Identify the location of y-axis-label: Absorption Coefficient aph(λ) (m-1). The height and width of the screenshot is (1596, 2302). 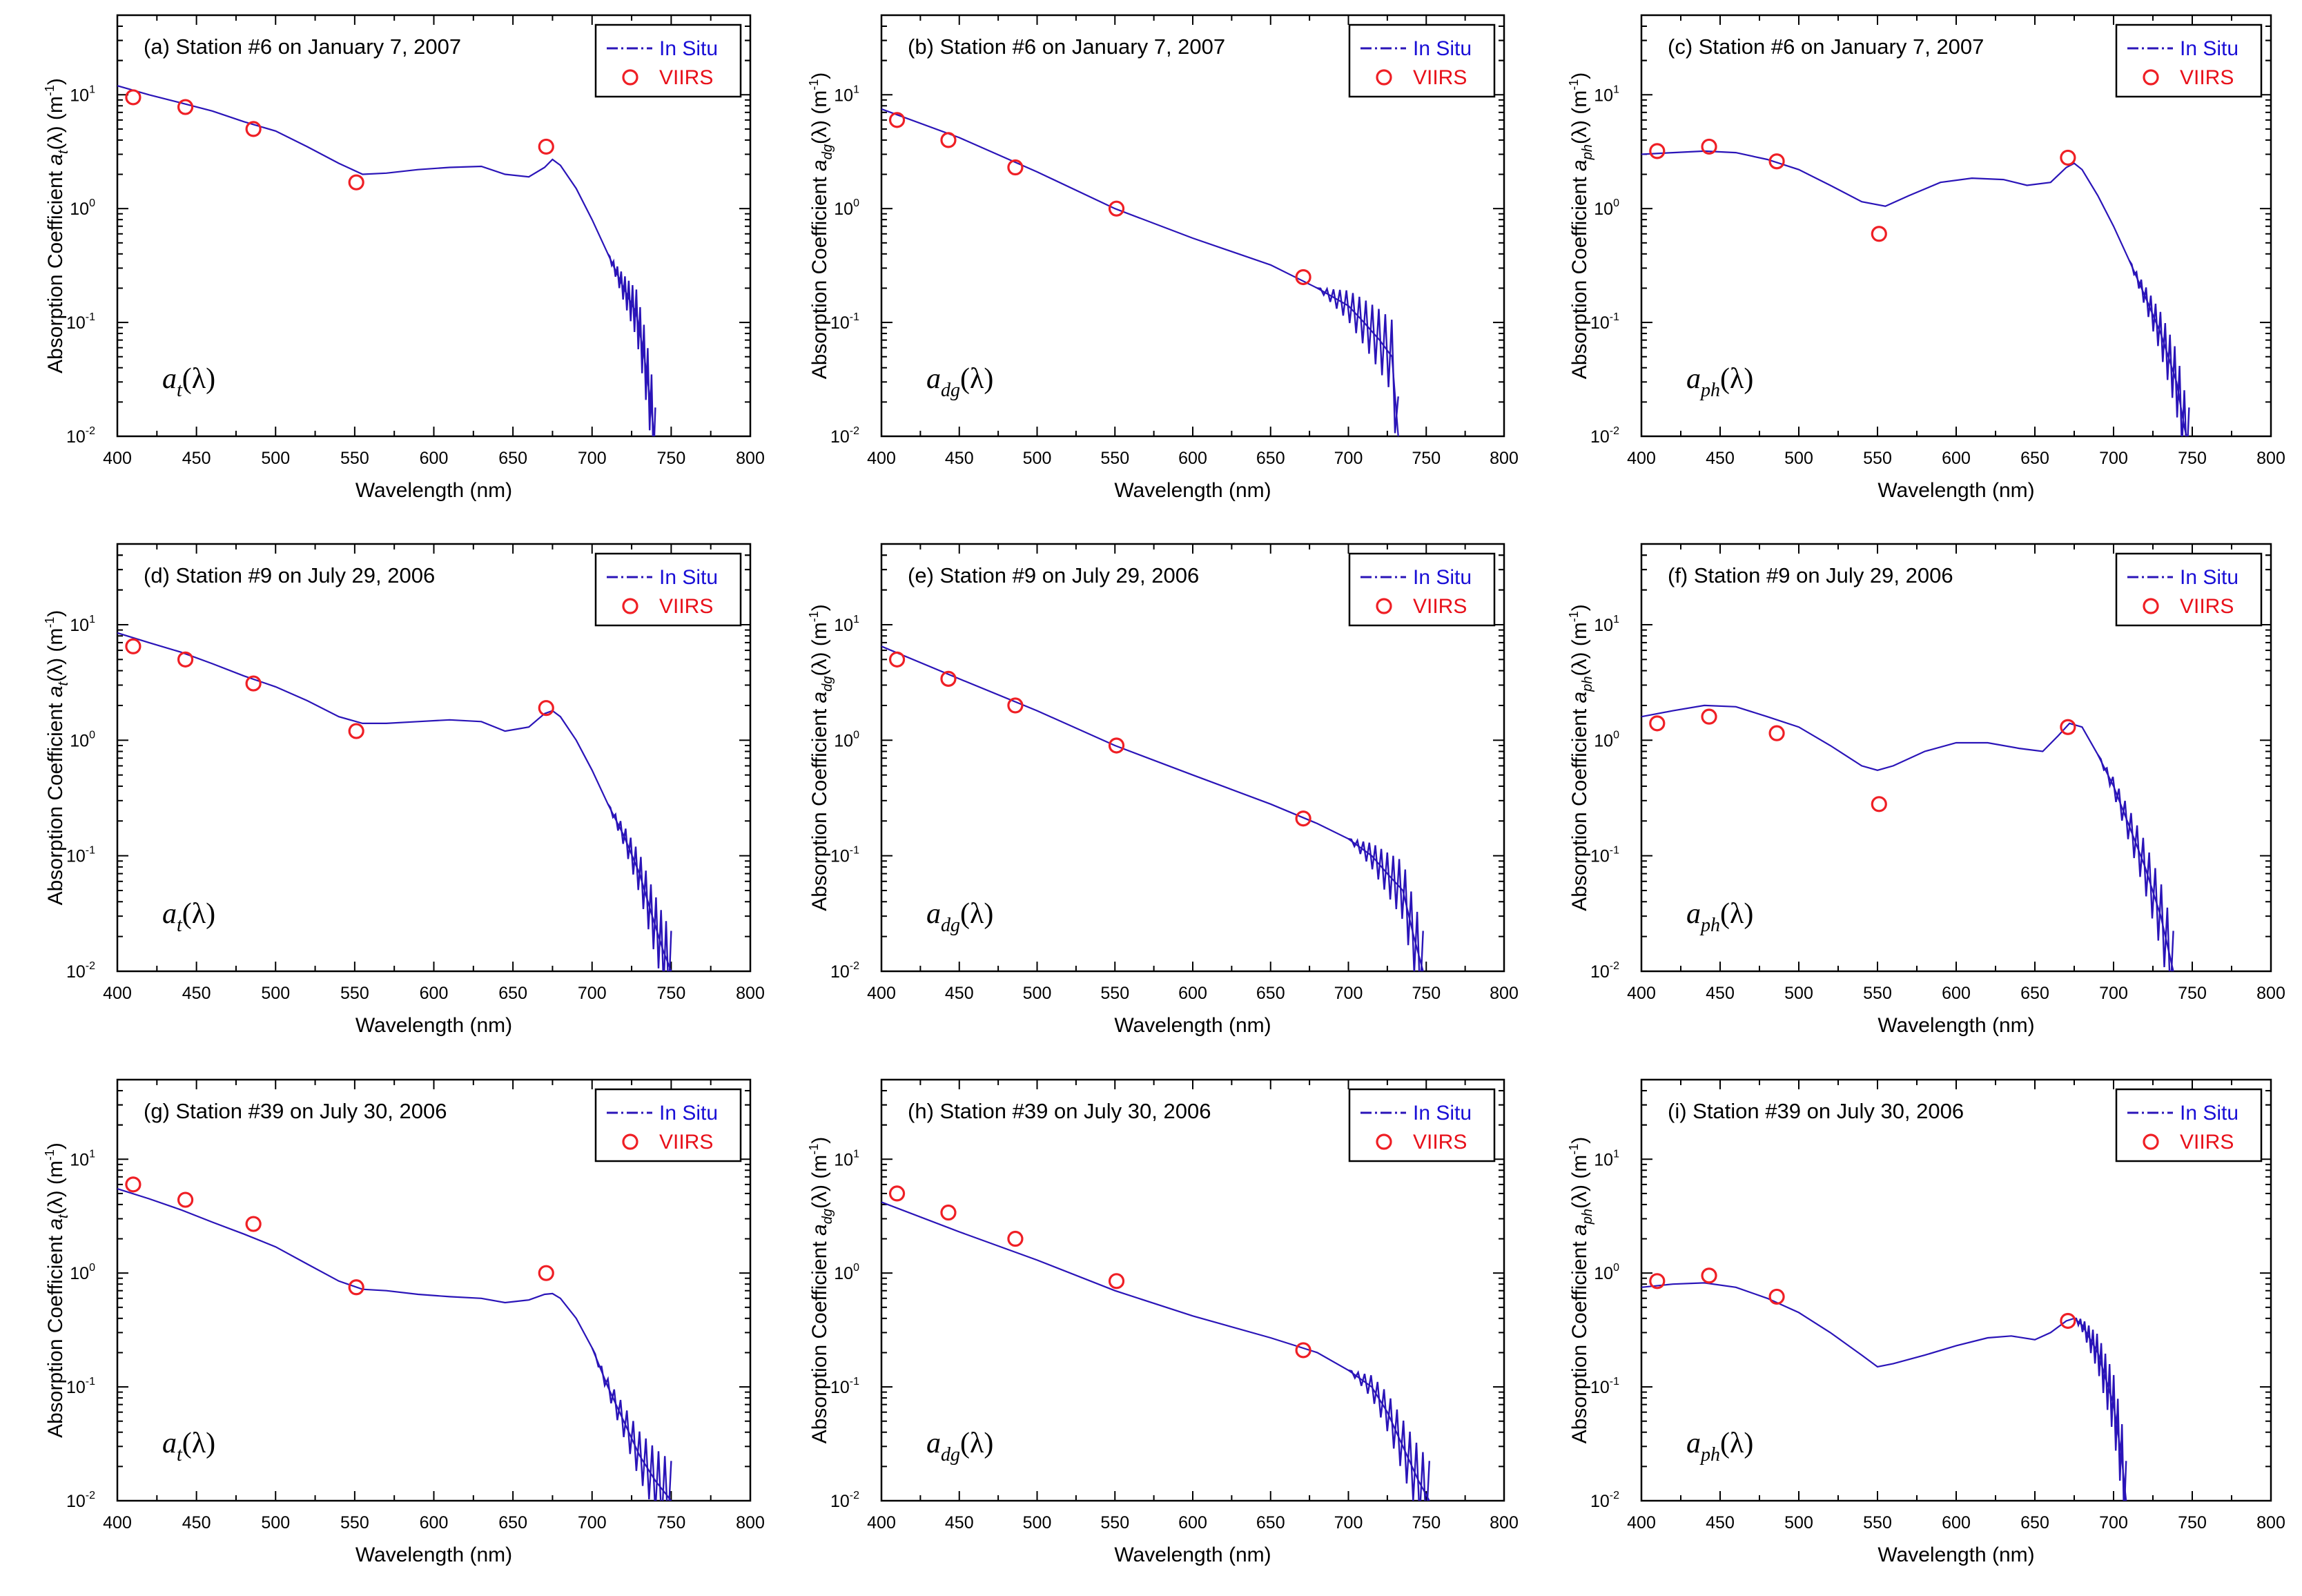
(1581, 226).